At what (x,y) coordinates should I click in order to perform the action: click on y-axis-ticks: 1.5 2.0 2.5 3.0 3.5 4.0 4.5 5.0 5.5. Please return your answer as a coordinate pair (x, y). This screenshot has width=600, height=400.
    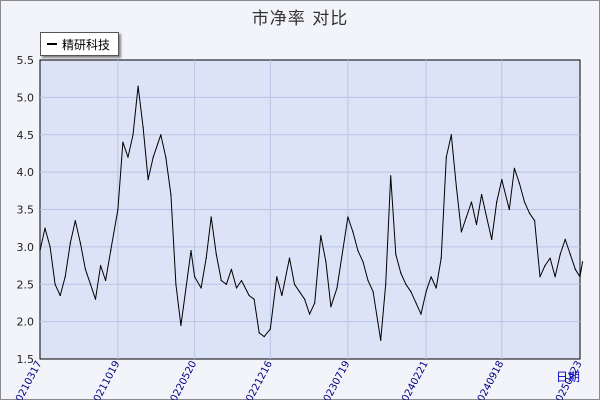
    Looking at the image, I should click on (26, 210).